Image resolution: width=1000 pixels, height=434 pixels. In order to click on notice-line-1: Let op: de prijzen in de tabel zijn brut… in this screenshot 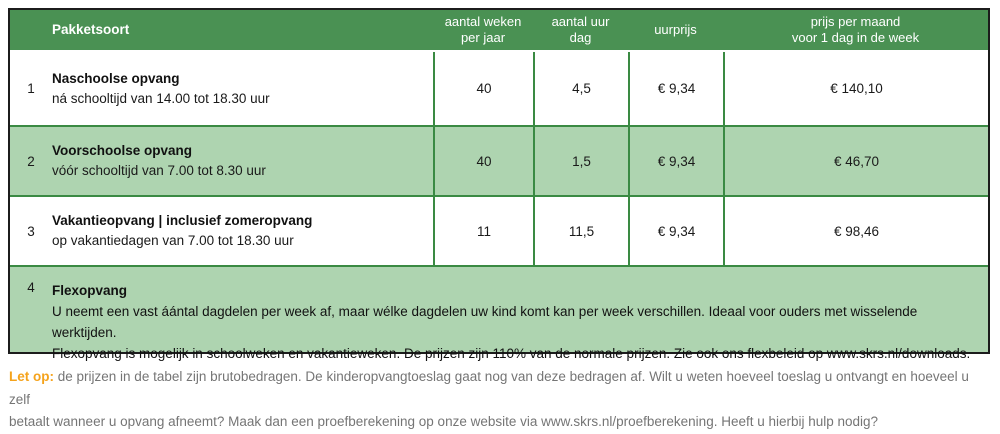, I will do `click(496, 388)`.